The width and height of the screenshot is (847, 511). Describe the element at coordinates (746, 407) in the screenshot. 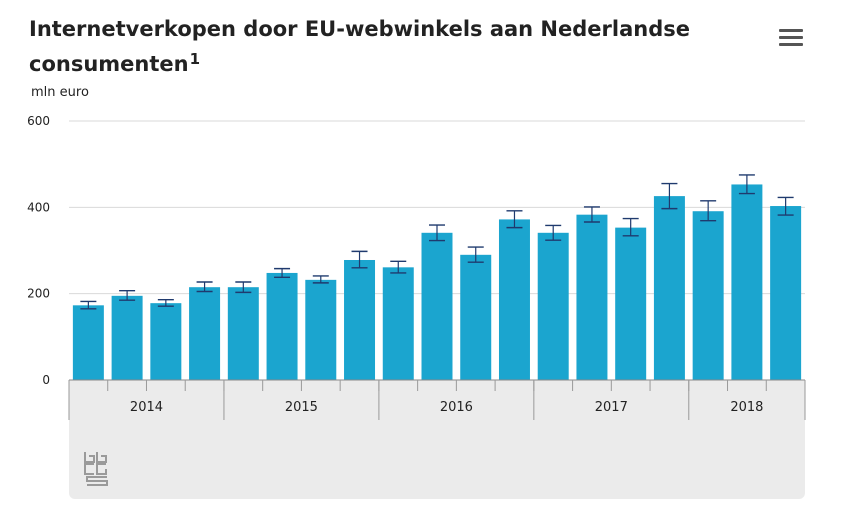

I see `x-tick-label: 2018` at that location.